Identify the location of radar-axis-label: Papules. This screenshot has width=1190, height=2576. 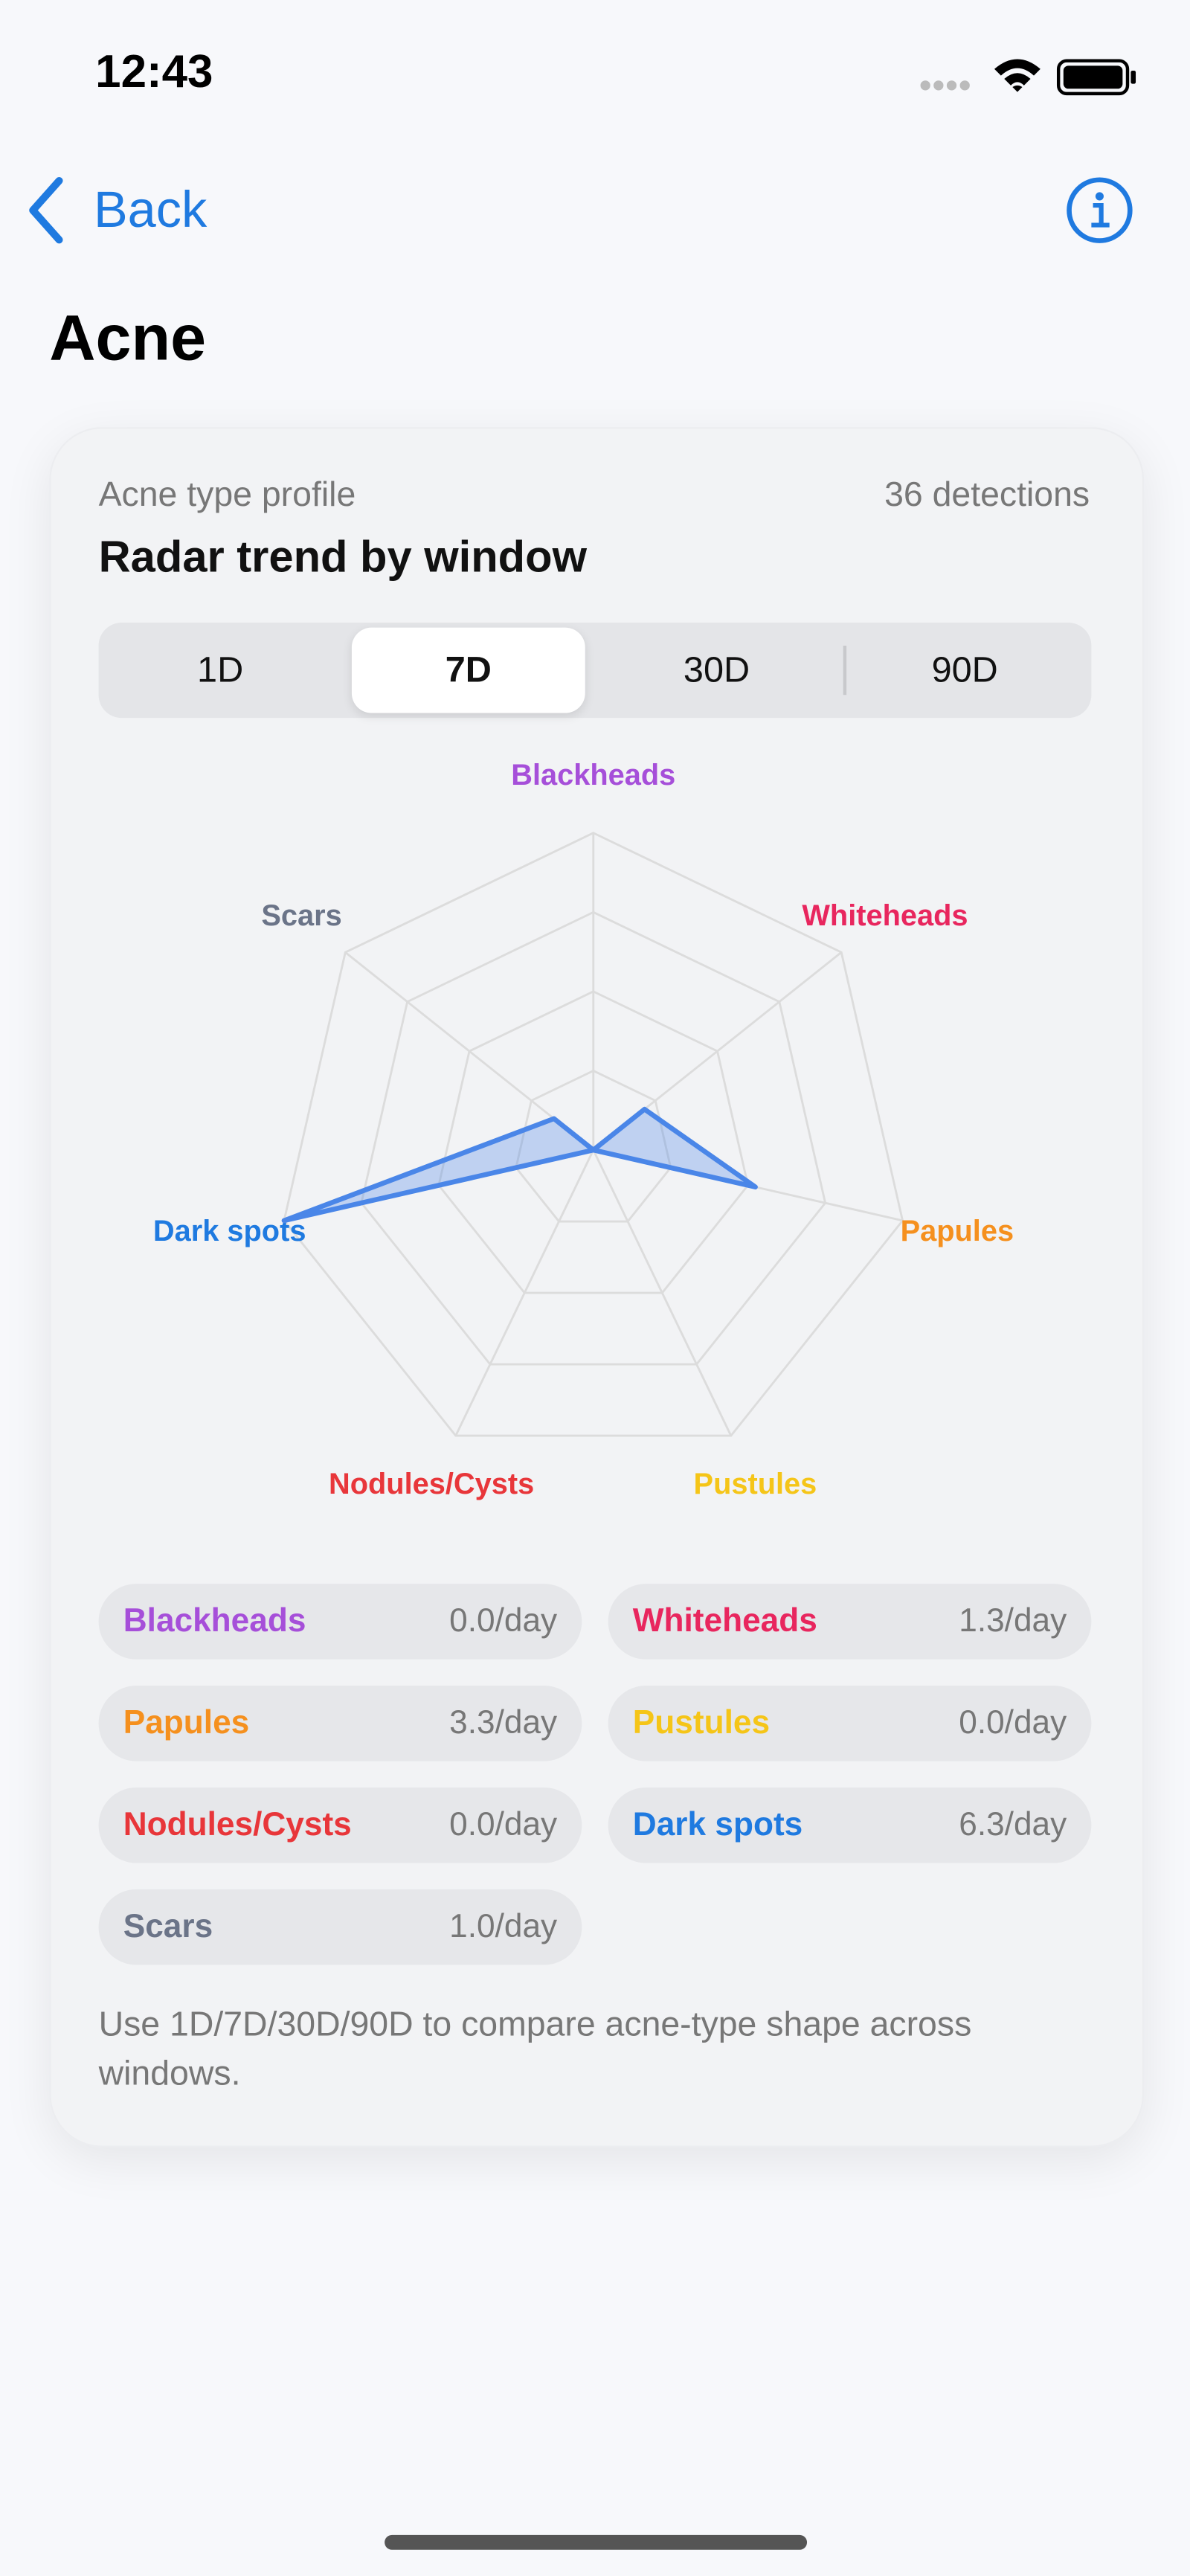
(957, 1231).